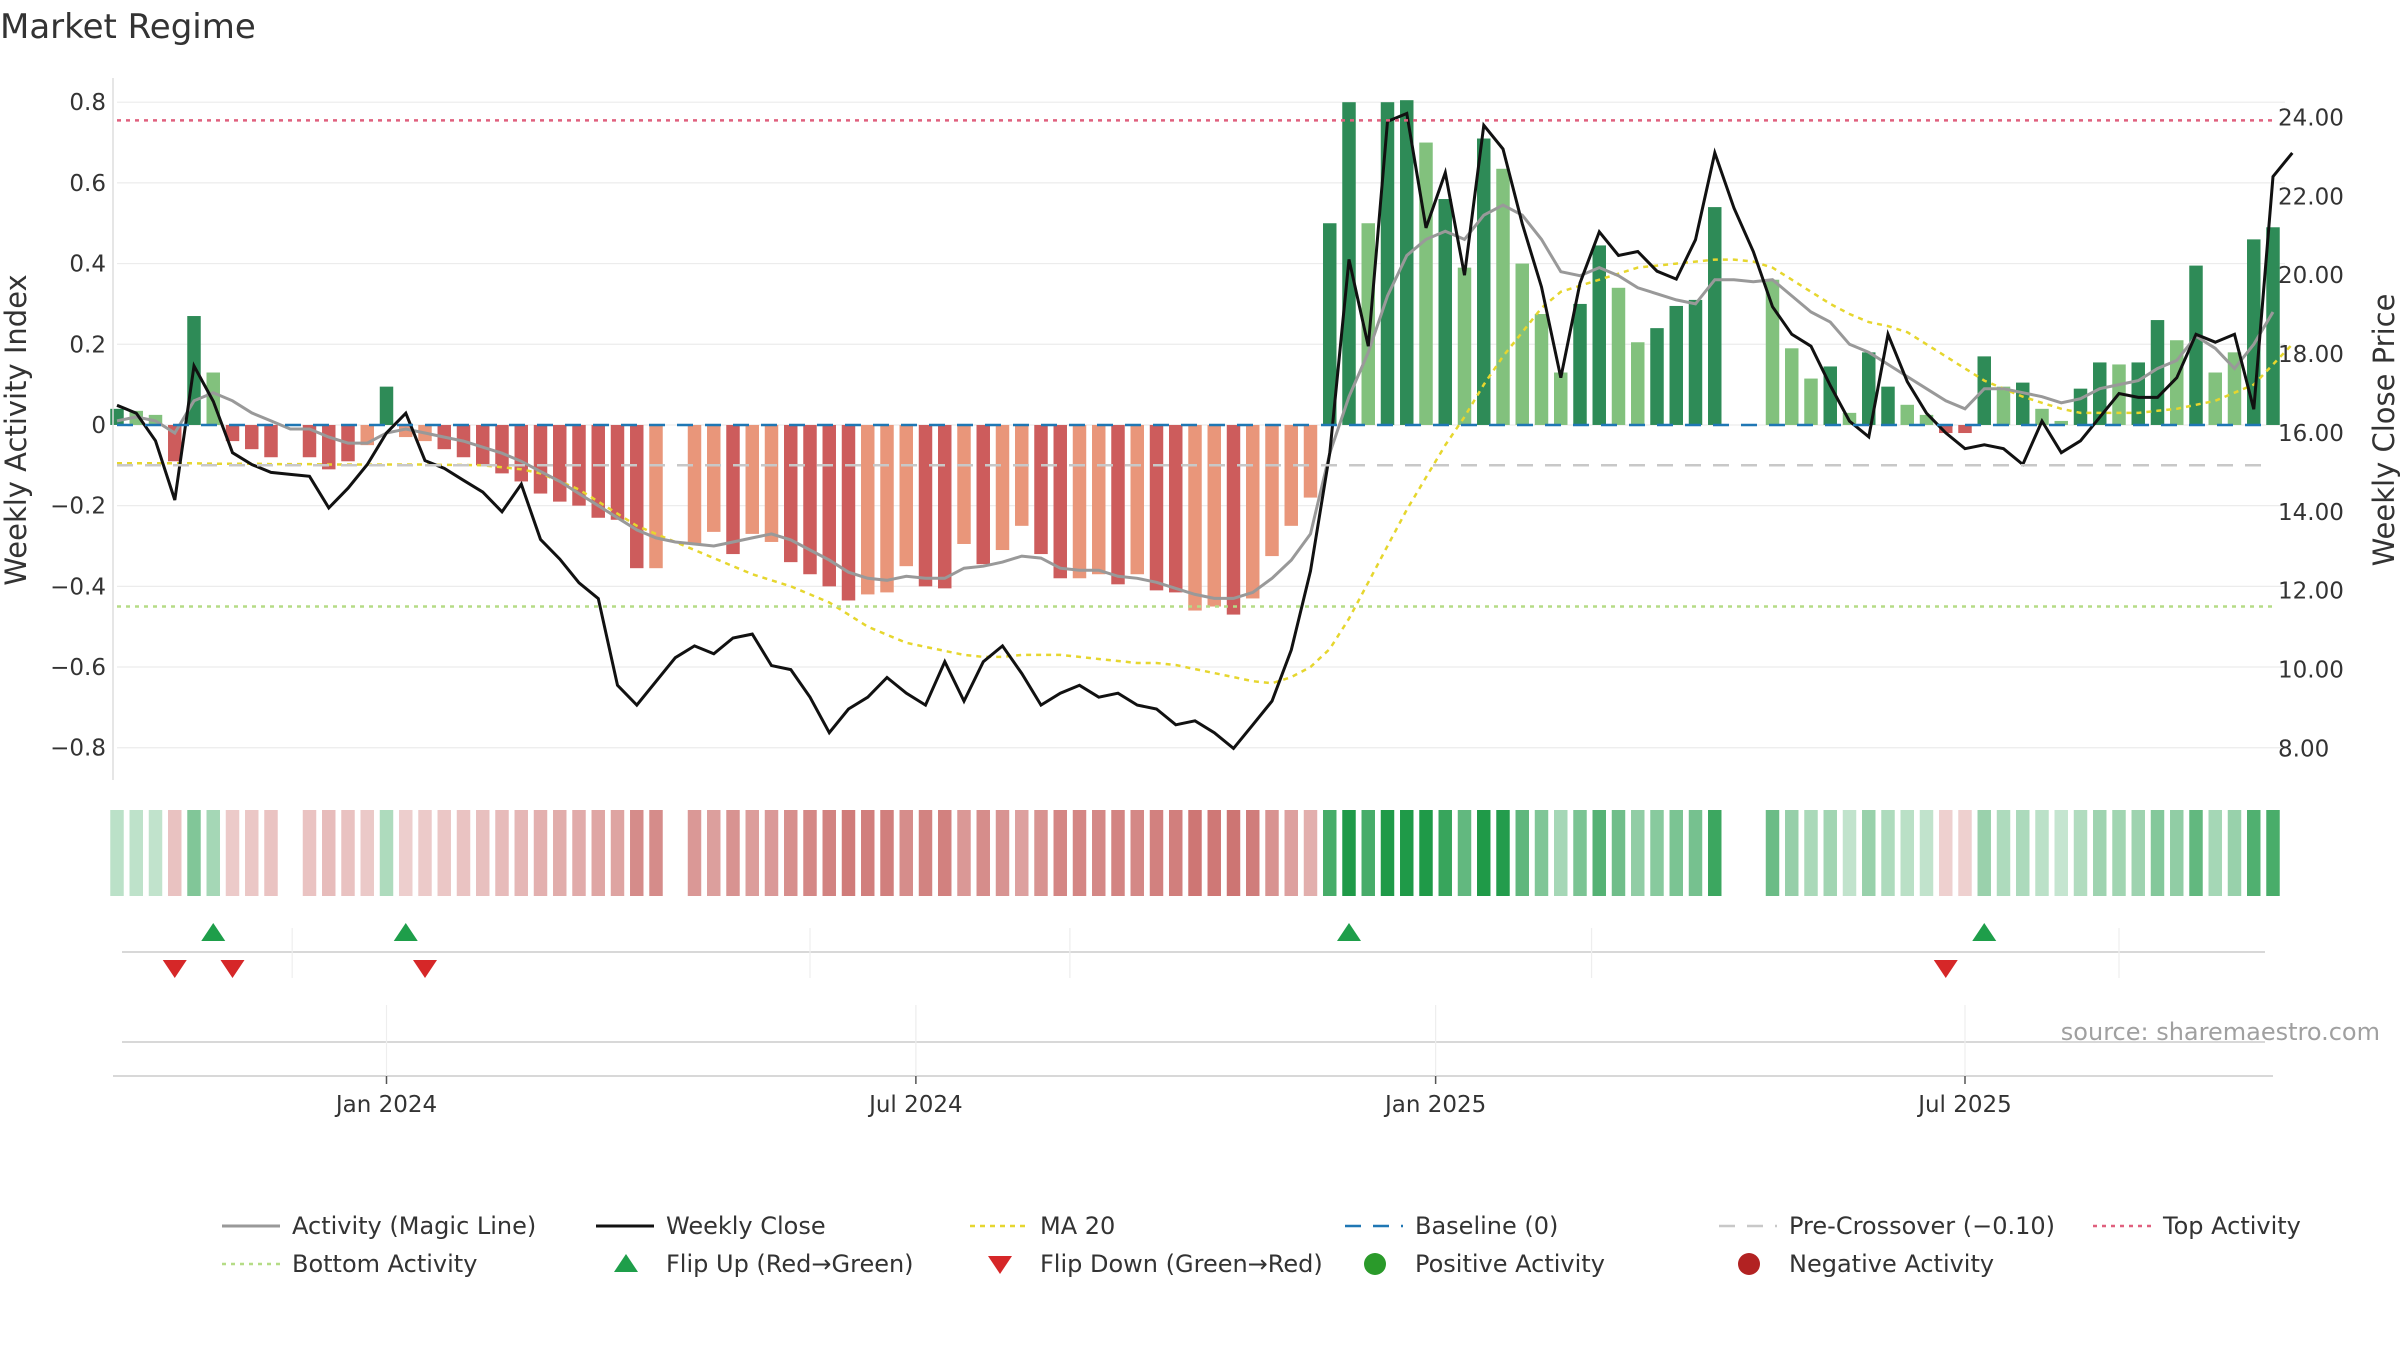  Describe the element at coordinates (2311, 513) in the screenshot. I see `y-right-tick-label: 14.00` at that location.